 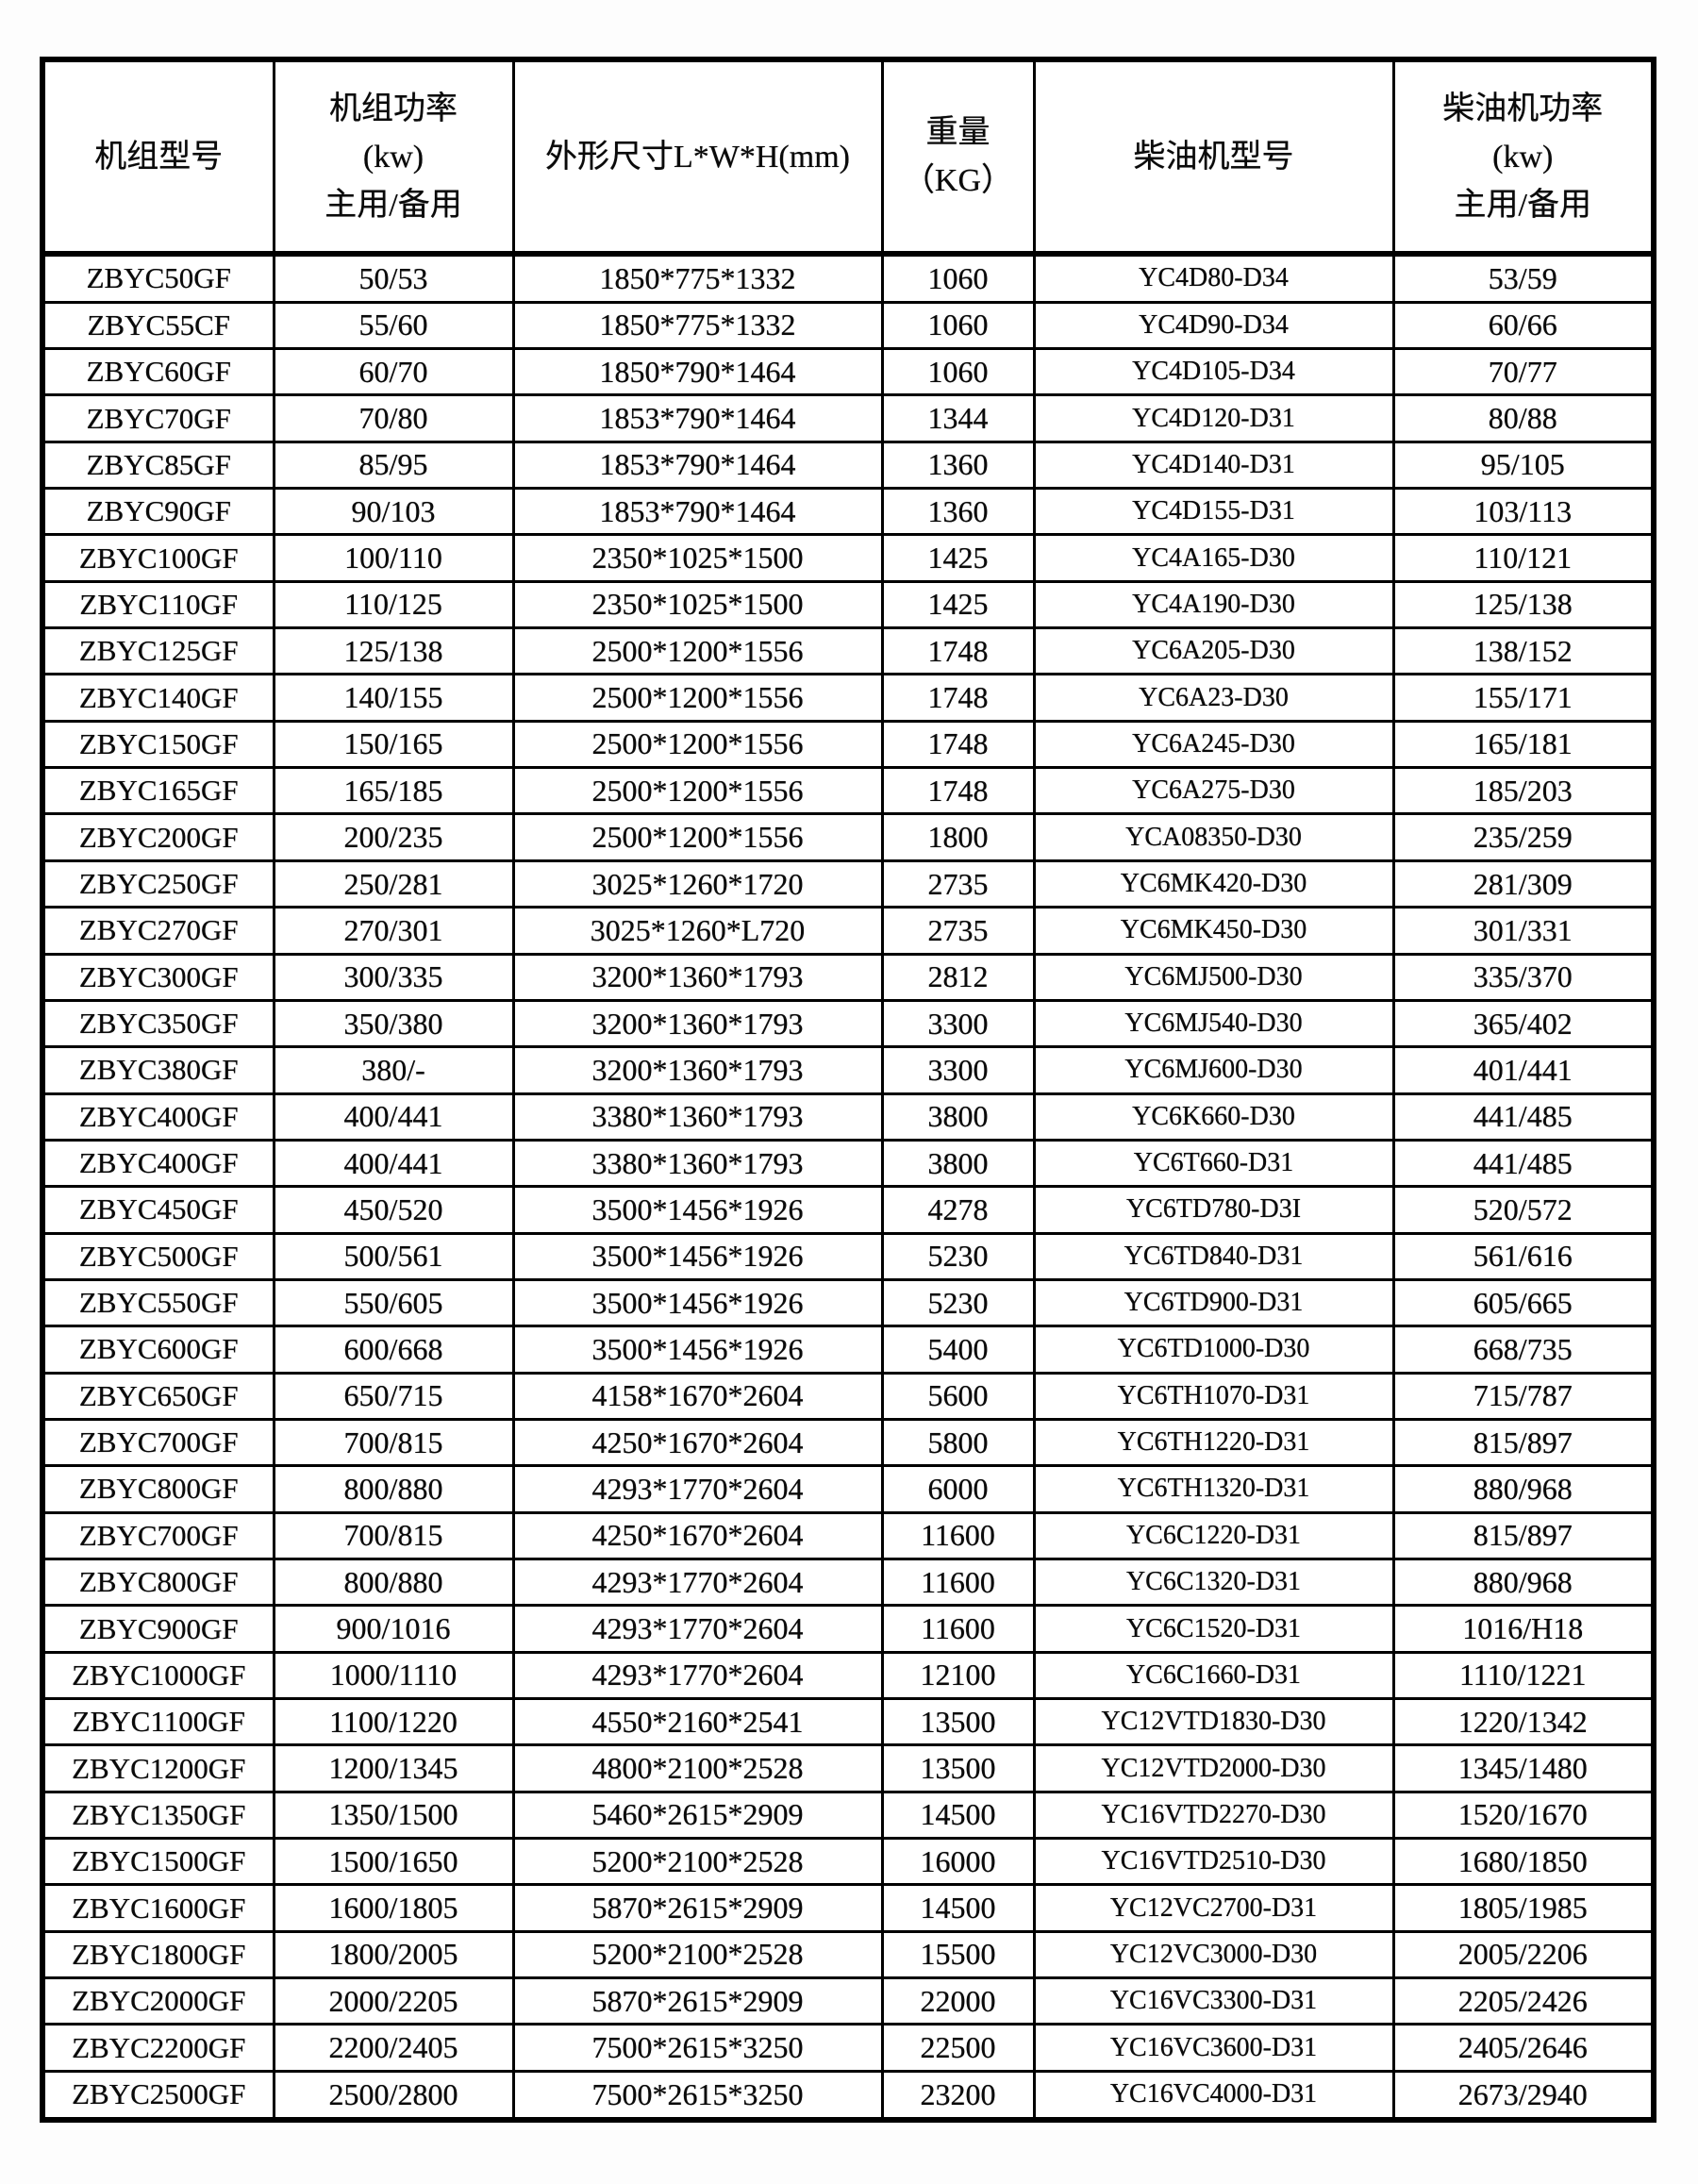 What do you see at coordinates (1523, 418) in the screenshot?
I see `cell-engine-power: 80/88` at bounding box center [1523, 418].